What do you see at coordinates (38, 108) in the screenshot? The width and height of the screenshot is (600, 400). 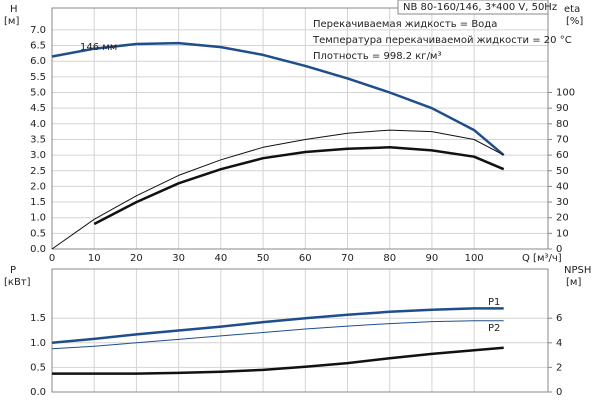 I see `y-tick-label: 4.5` at bounding box center [38, 108].